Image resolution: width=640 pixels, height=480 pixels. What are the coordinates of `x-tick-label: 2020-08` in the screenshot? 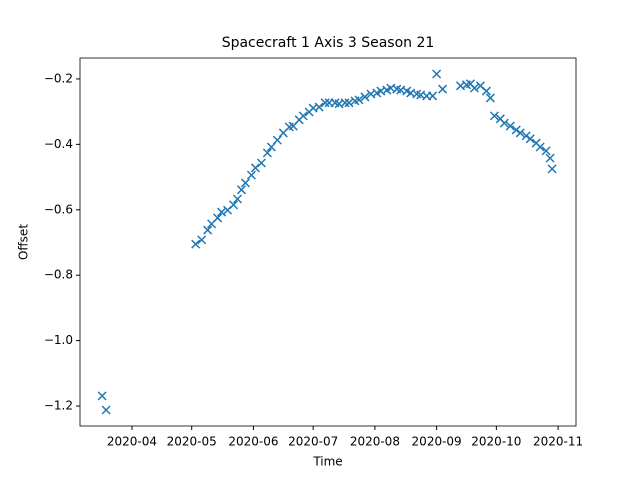 It's located at (375, 442).